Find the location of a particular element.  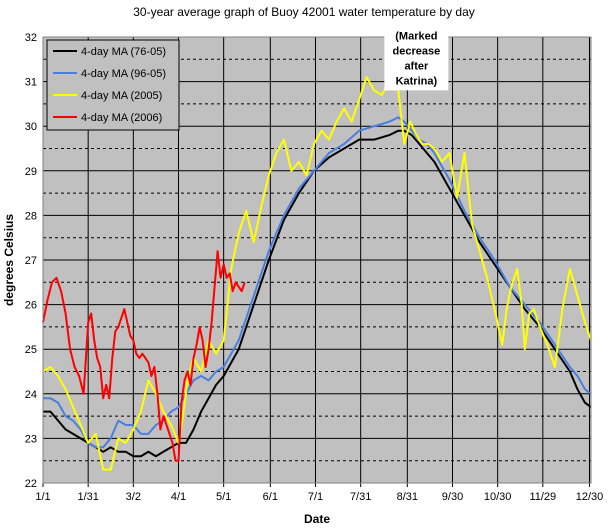

legend-label: 4-day MA (2006) is located at coordinates (121, 118).